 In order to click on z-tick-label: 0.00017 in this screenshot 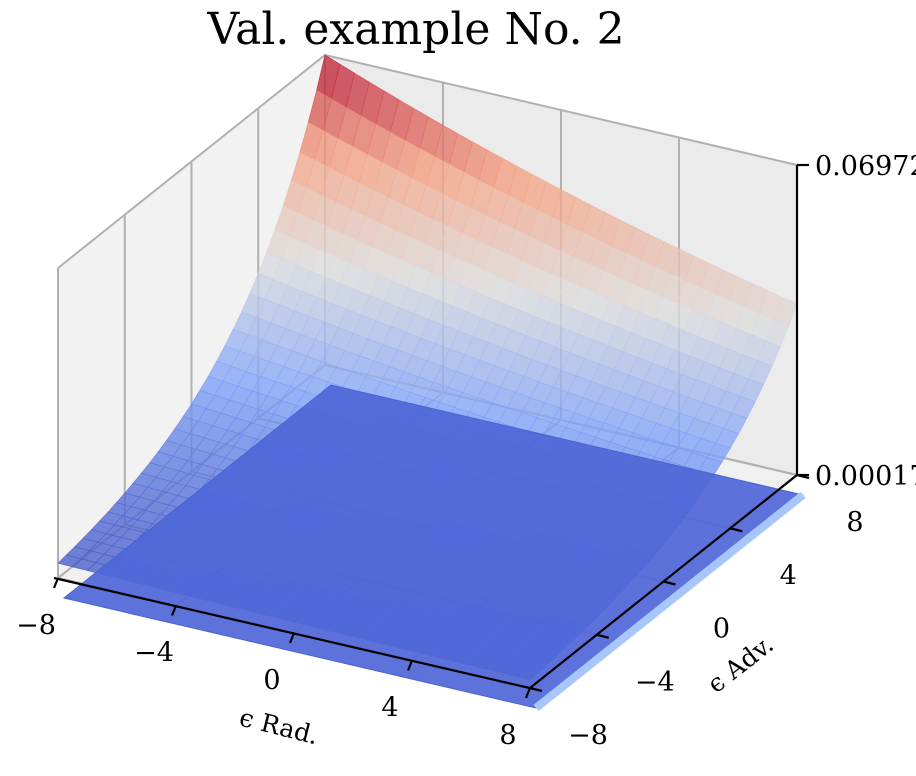, I will do `click(865, 476)`.